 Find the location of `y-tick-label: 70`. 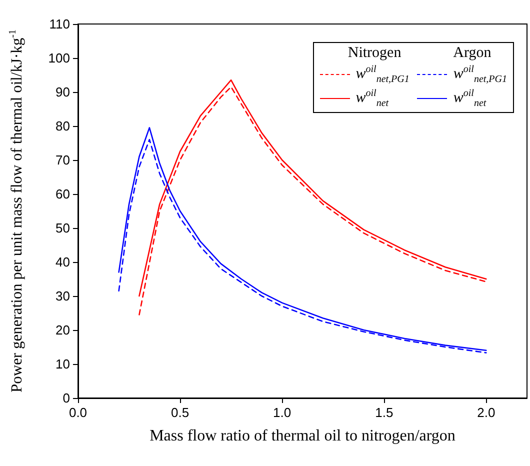

y-tick-label: 70 is located at coordinates (63, 160).